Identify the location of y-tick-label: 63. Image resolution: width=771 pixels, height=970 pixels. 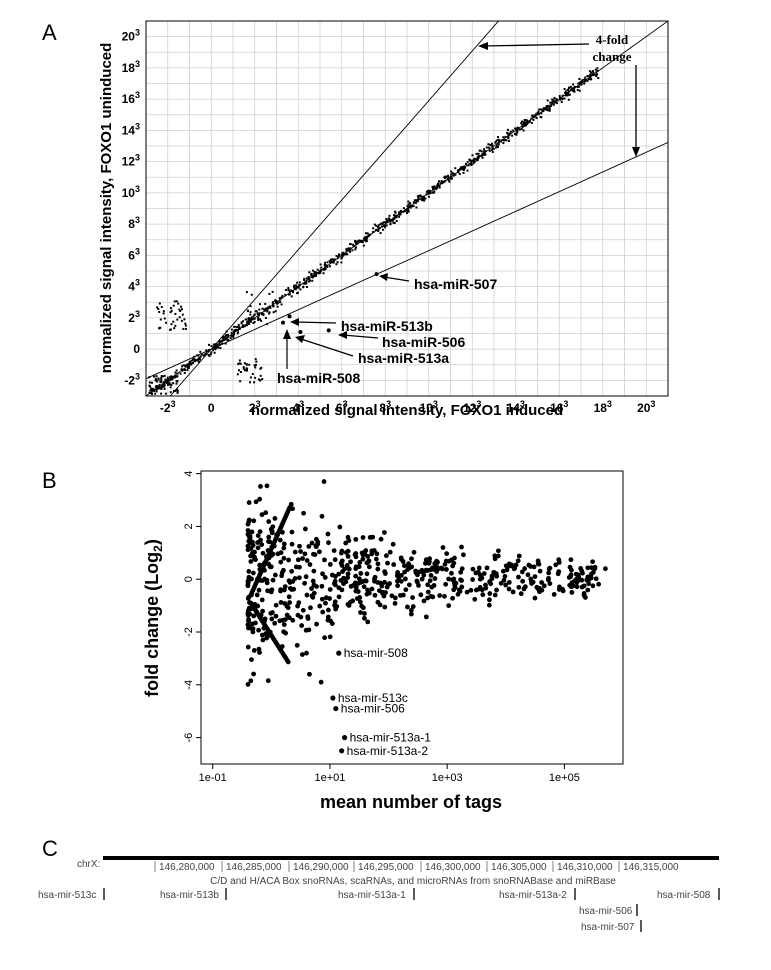
(134, 254).